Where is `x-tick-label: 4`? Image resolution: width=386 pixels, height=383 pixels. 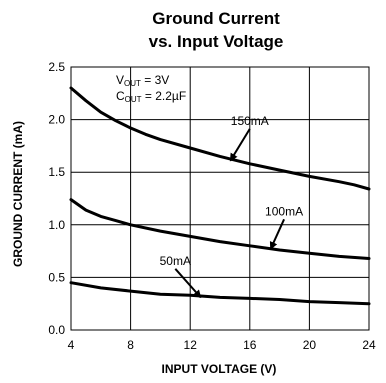 x-tick-label: 4 is located at coordinates (71, 345).